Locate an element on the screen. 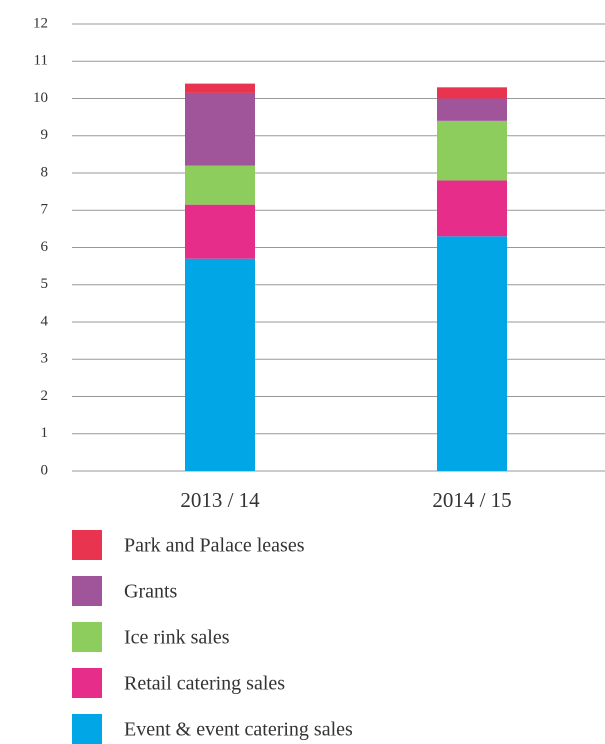 The image size is (605, 744). y-tick-label: 5 is located at coordinates (45, 284).